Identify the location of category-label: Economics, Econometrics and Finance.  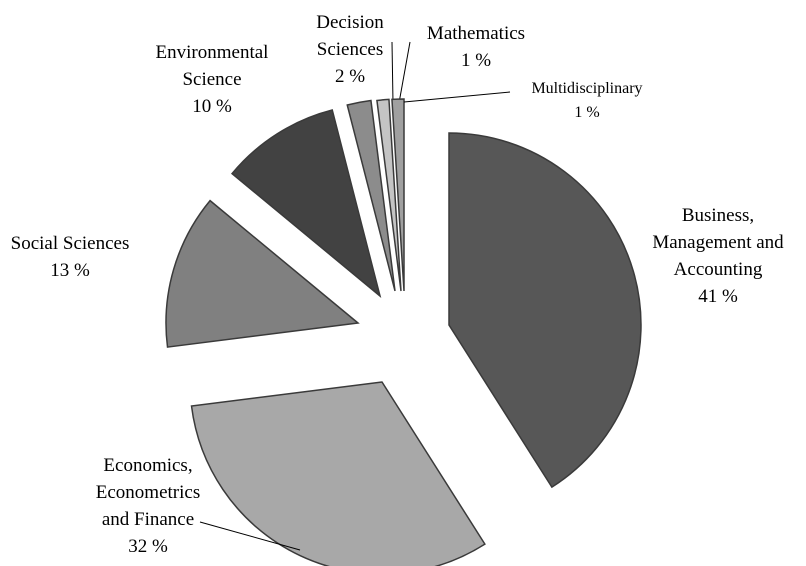
(148, 492).